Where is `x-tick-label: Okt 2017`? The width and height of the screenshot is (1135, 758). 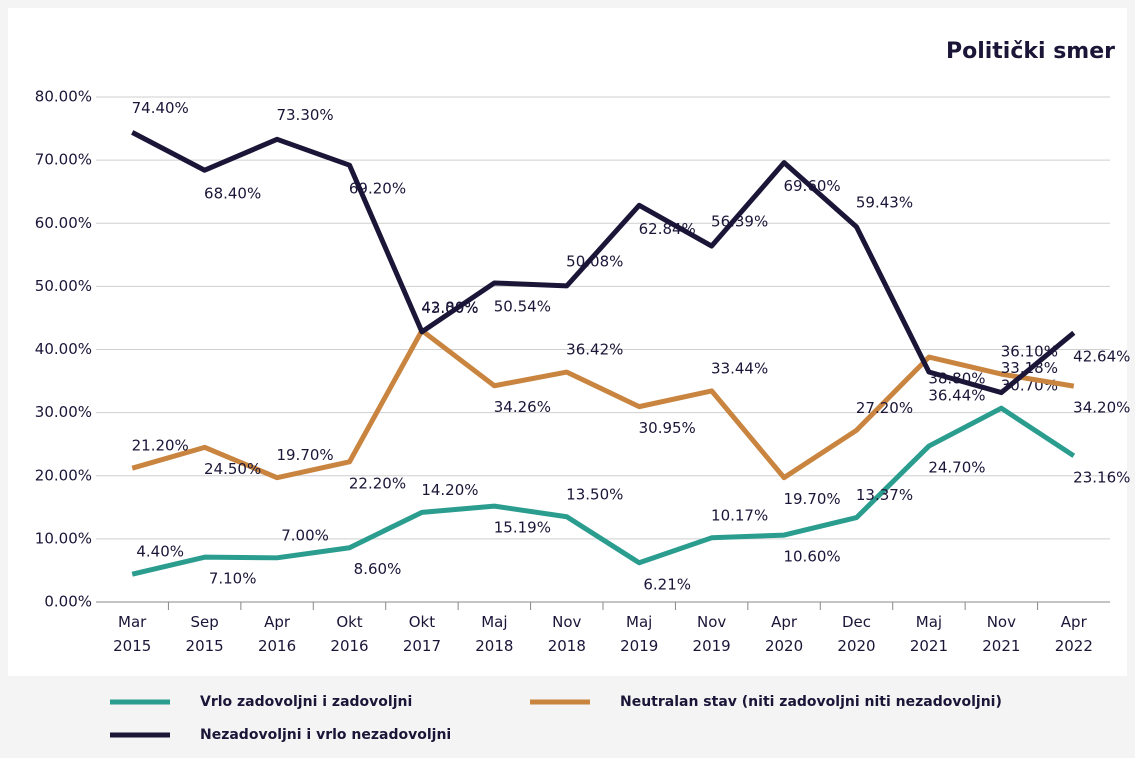
x-tick-label: Okt 2017 is located at coordinates (422, 634).